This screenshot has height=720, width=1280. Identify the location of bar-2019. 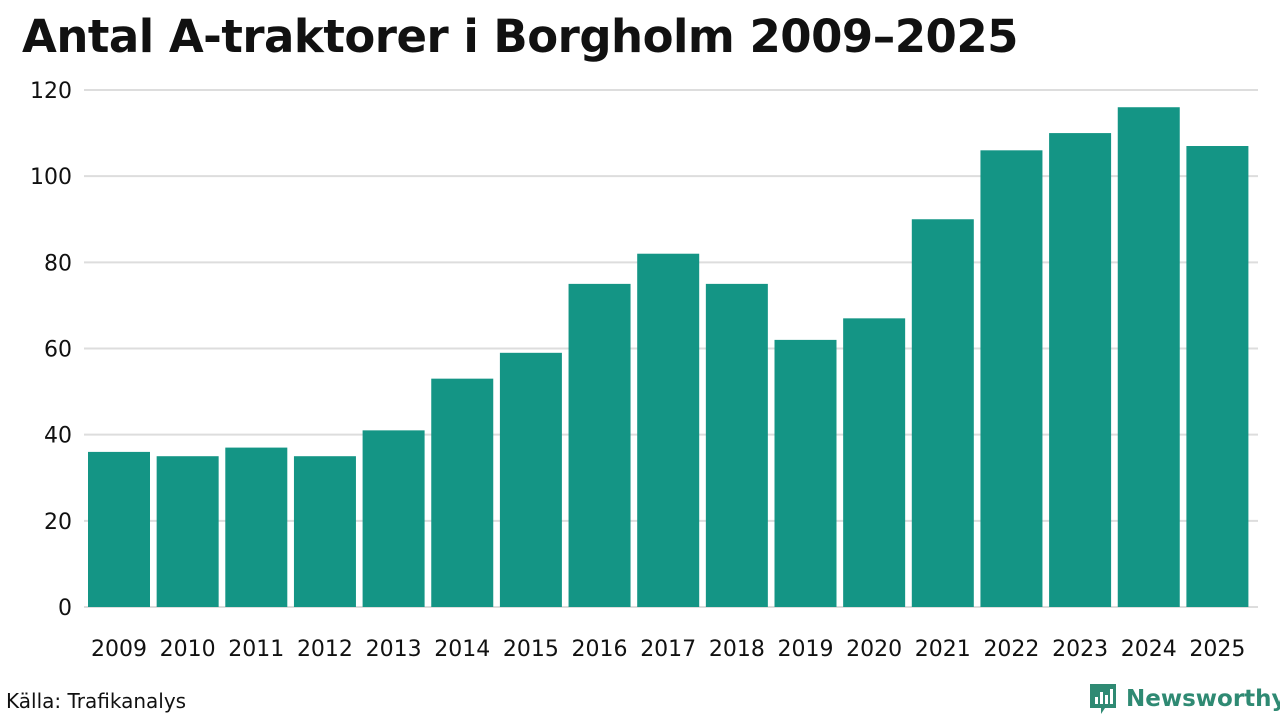
(805, 473).